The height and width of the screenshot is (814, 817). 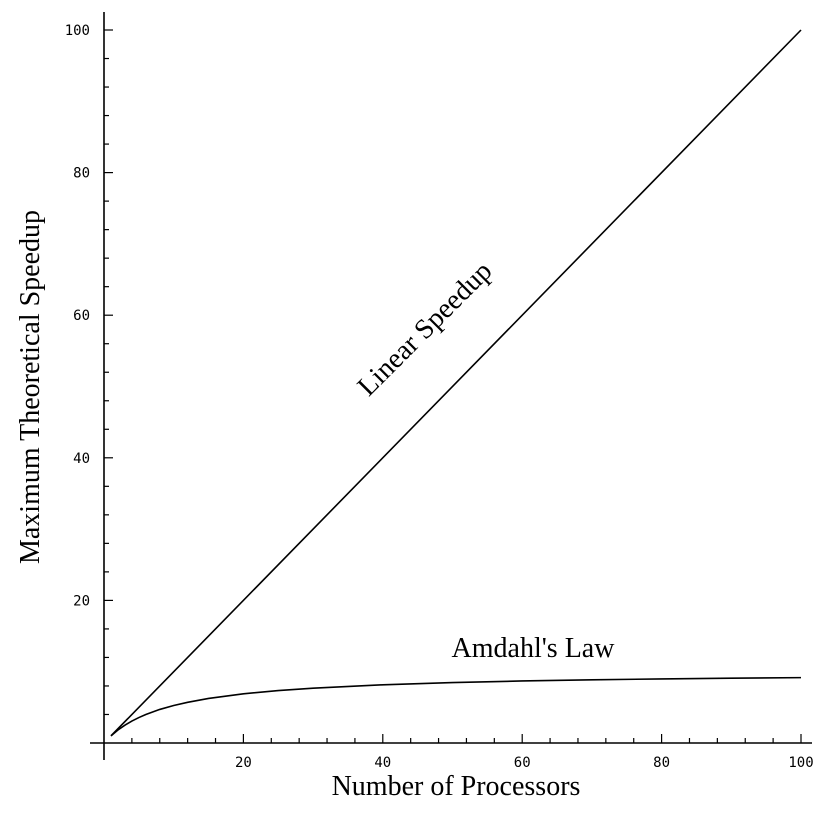 I want to click on amdahls-law-label: Amdahl's Law, so click(x=534, y=648).